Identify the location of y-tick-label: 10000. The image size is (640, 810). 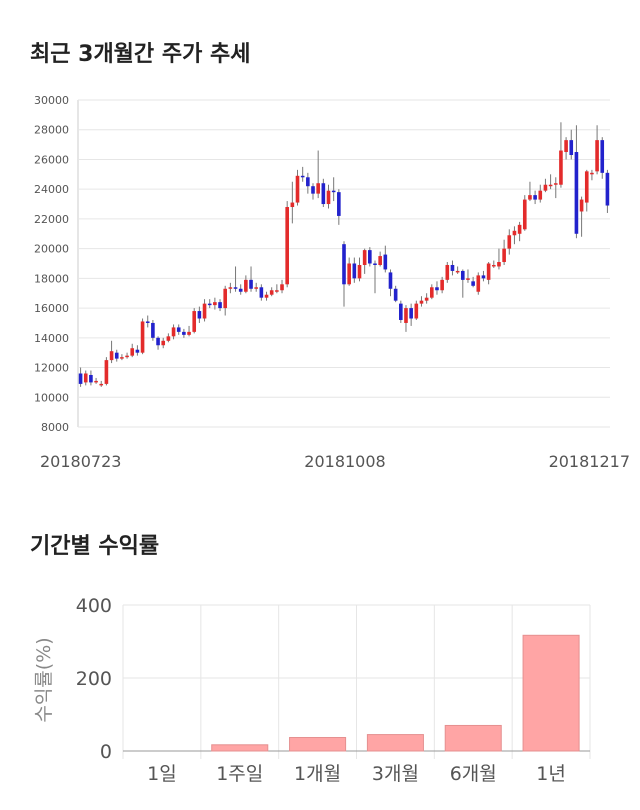
(51, 397).